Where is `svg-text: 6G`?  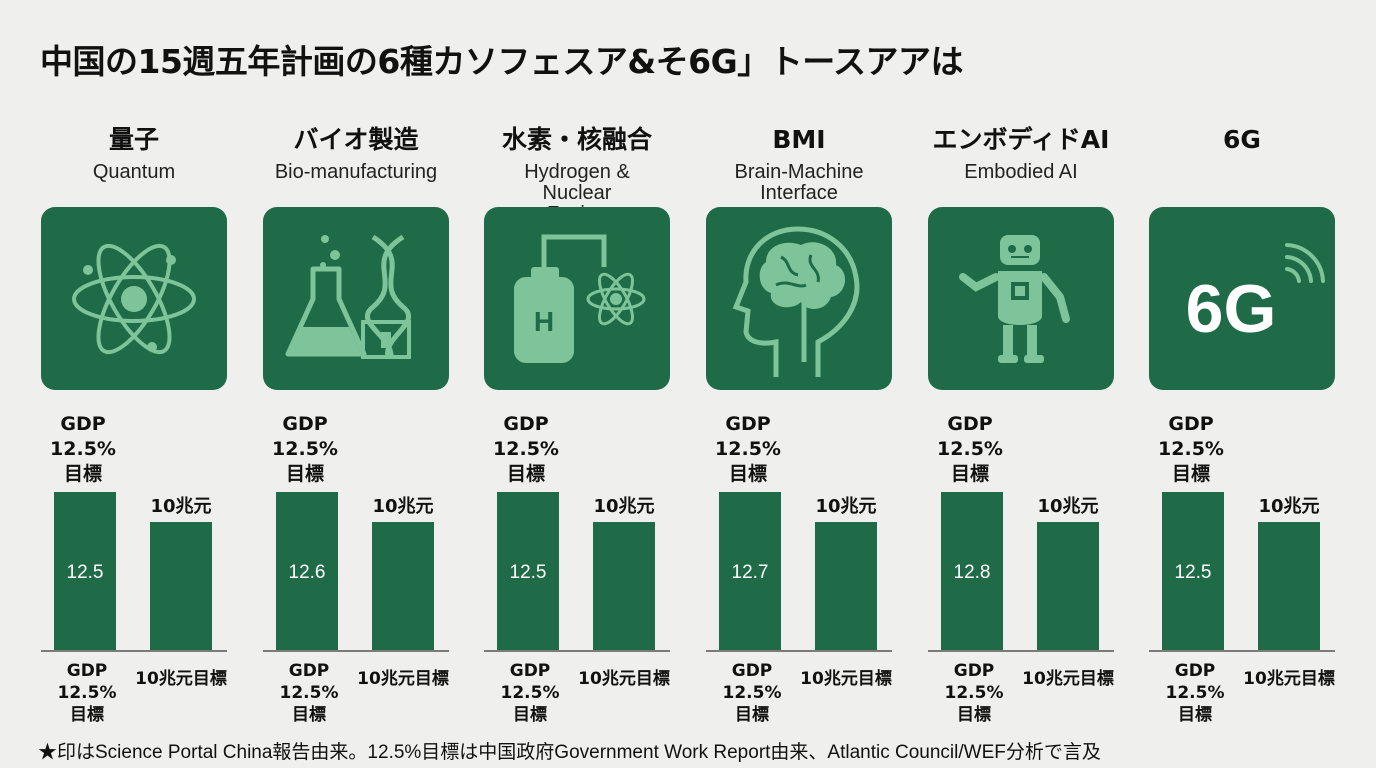
svg-text: 6G is located at coordinates (1231, 309).